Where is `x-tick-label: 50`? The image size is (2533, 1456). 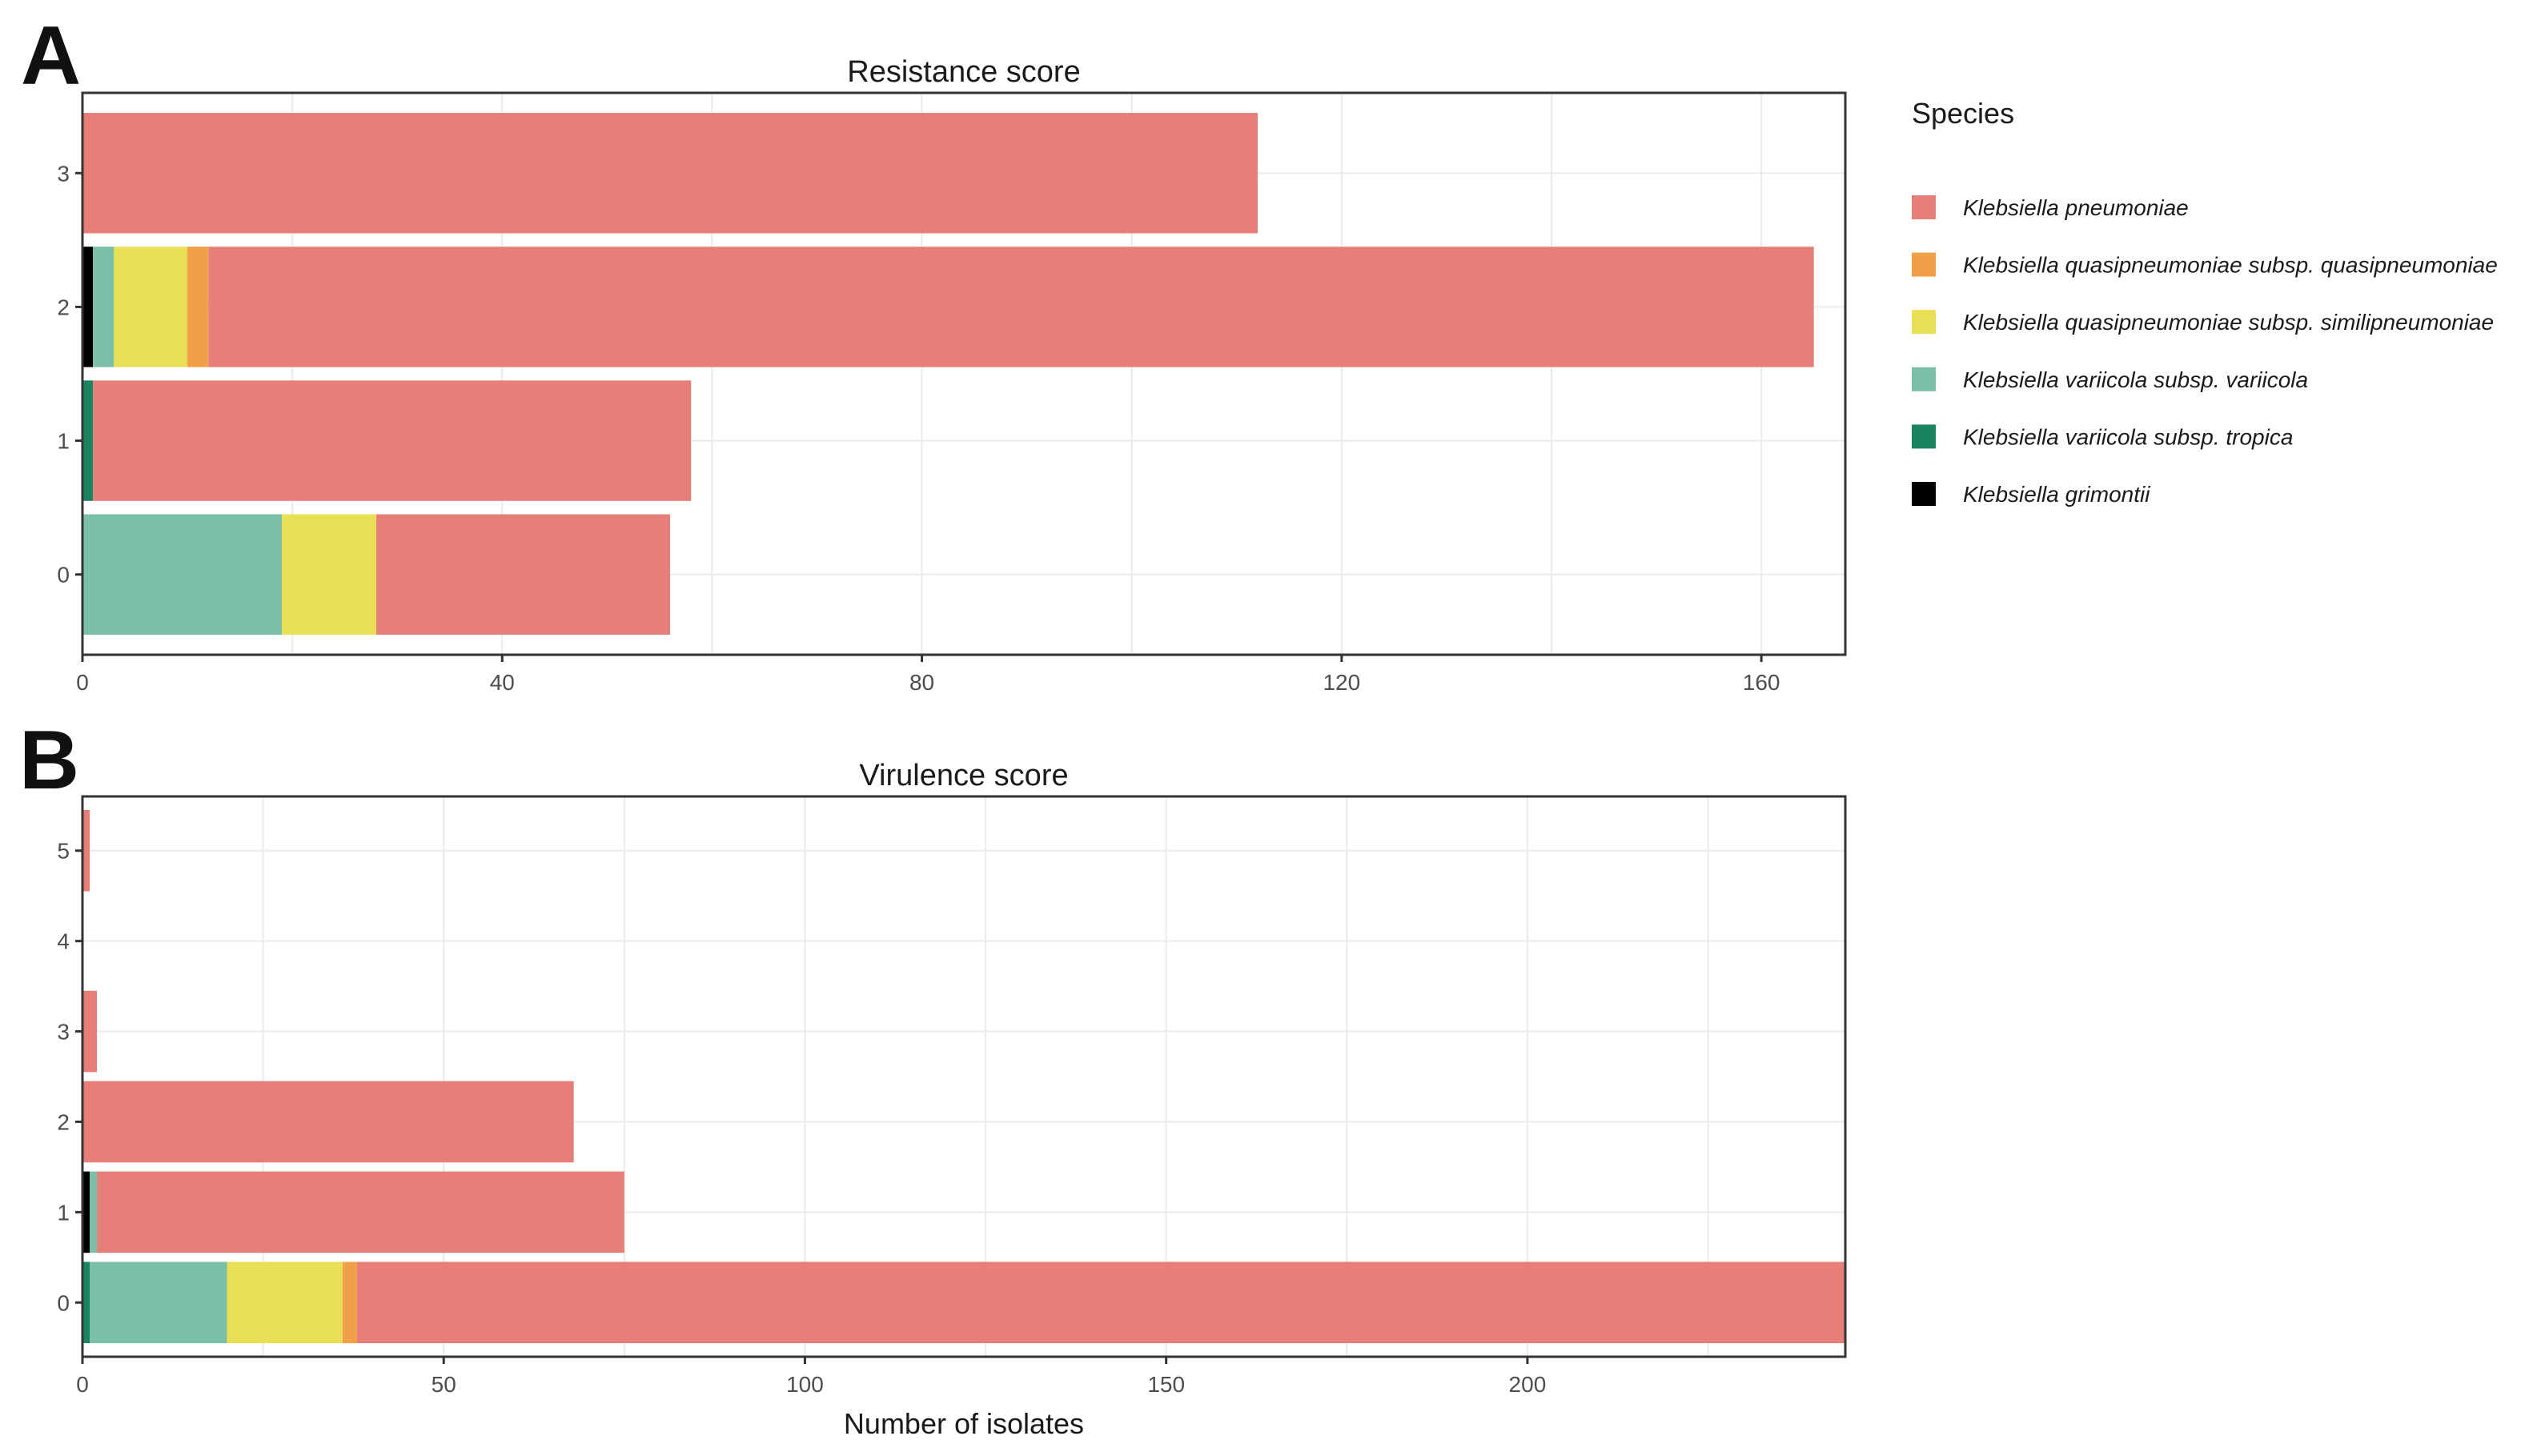 x-tick-label: 50 is located at coordinates (444, 1384).